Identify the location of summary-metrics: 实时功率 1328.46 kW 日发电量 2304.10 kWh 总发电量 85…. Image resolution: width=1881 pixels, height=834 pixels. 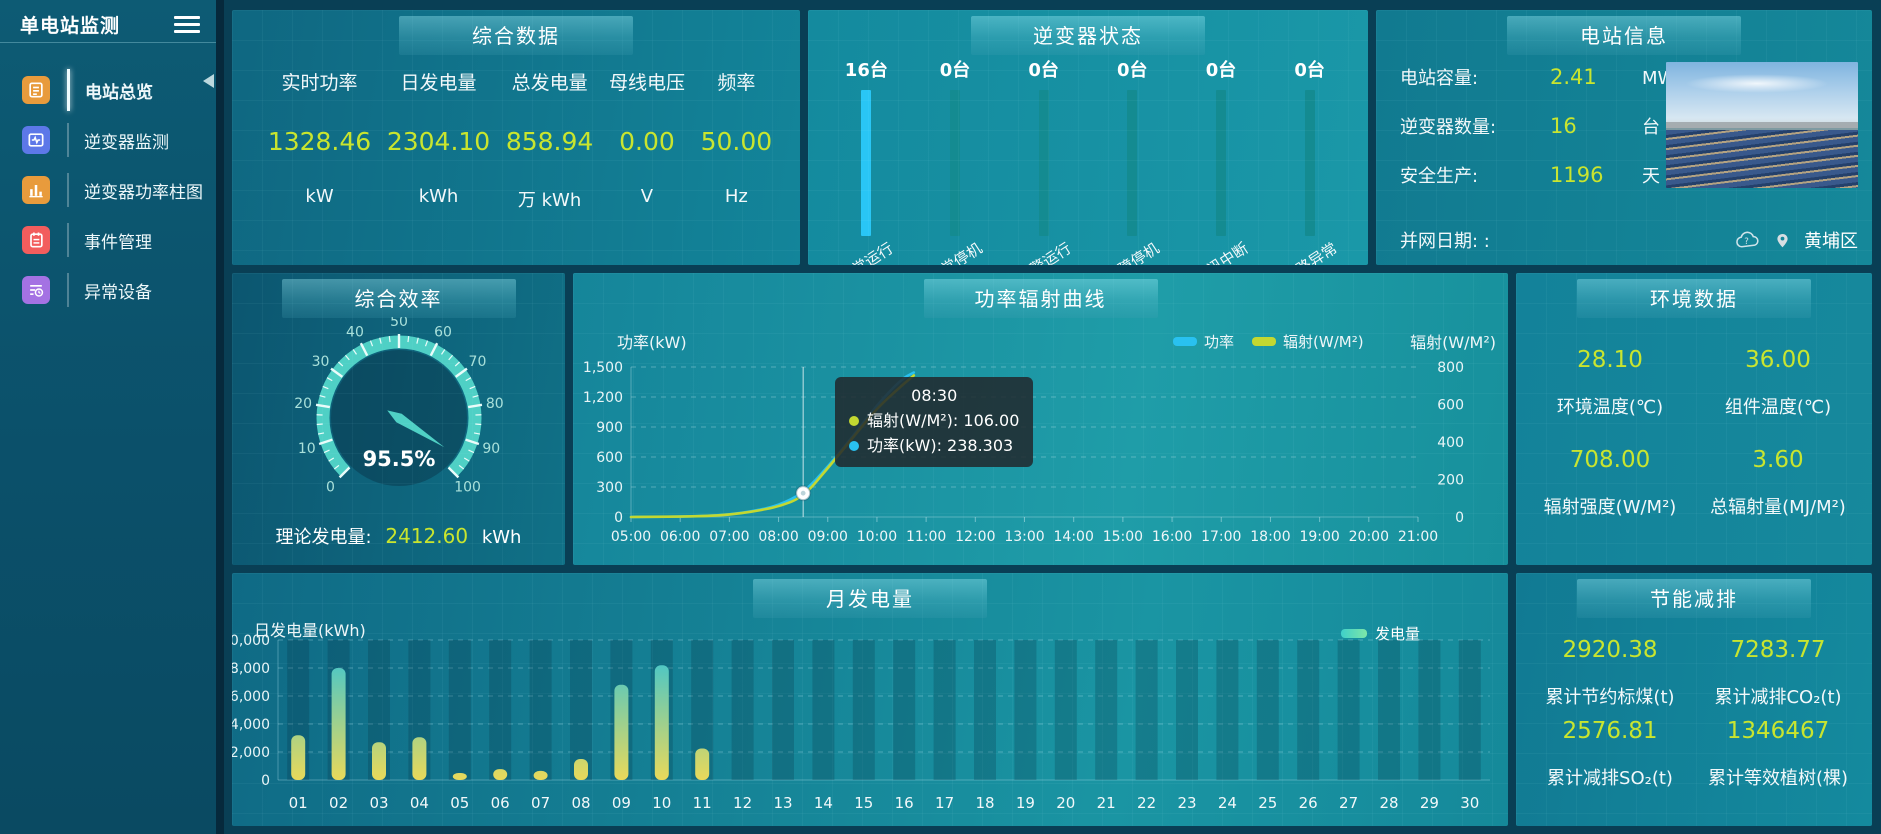
(516, 111).